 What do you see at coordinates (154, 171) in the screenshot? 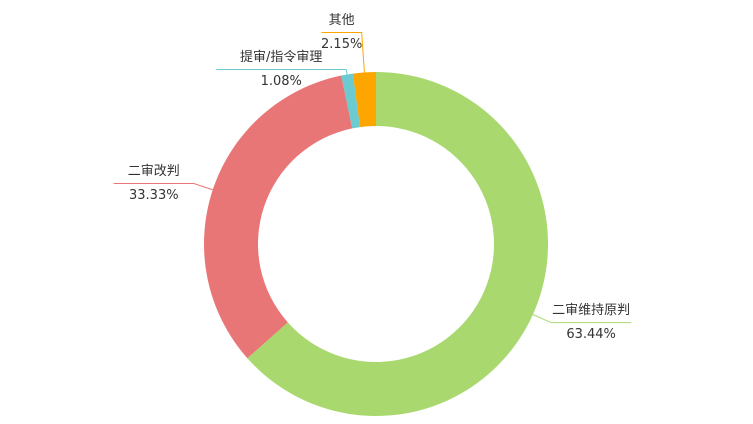
I see `slice-label: 二审改判` at bounding box center [154, 171].